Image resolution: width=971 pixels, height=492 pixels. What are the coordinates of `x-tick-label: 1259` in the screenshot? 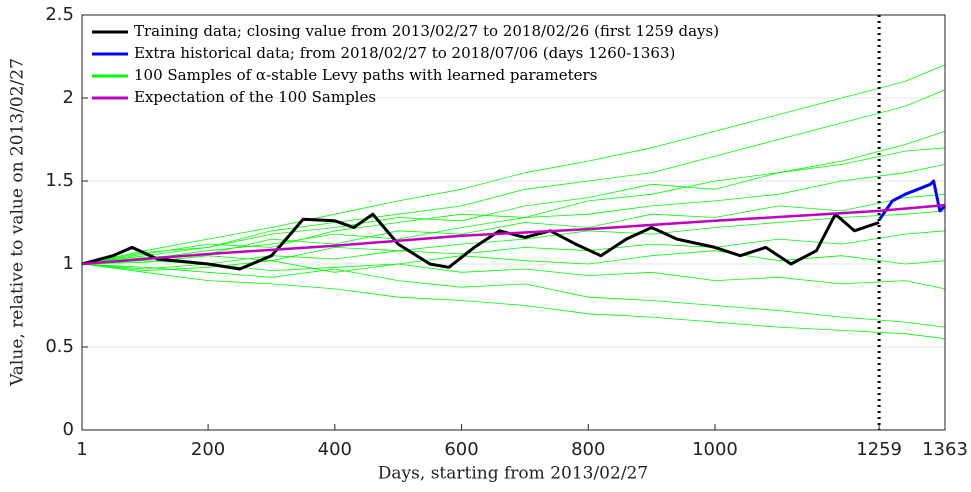 It's located at (879, 449).